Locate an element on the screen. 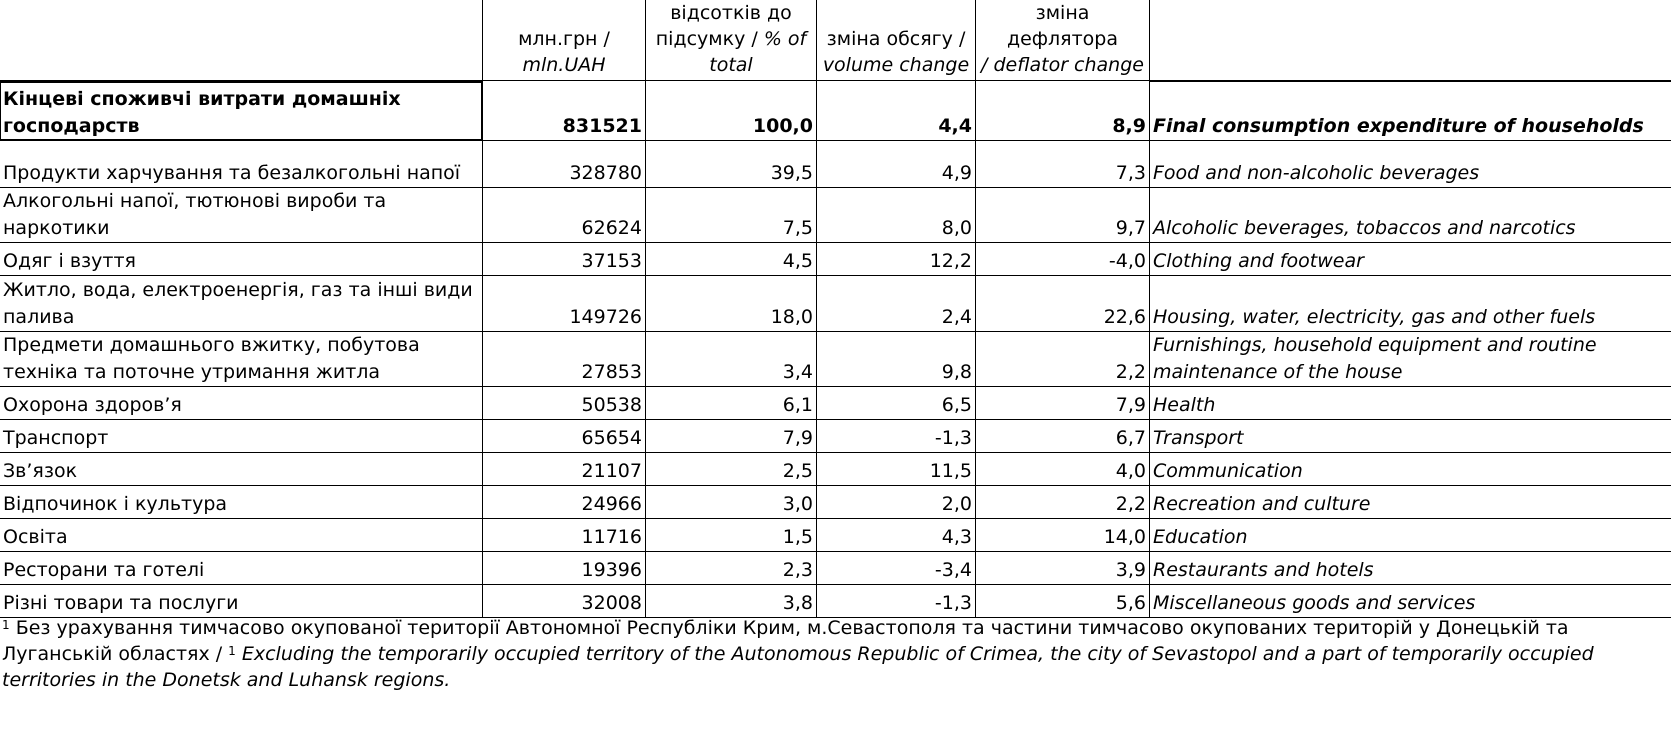 This screenshot has width=1671, height=733. row-volume: 12,2 is located at coordinates (896, 259).